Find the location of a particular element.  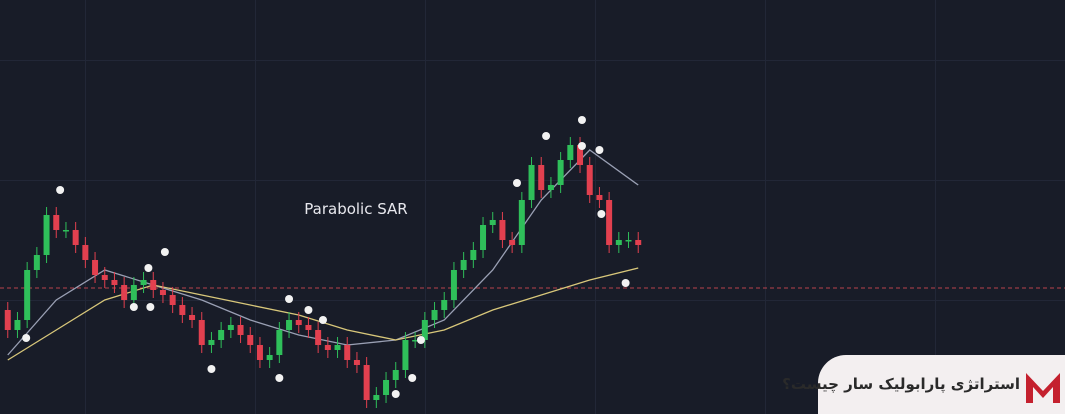

banner-title: استراتژی پارابولیک سار چیست؟ is located at coordinates (901, 384).